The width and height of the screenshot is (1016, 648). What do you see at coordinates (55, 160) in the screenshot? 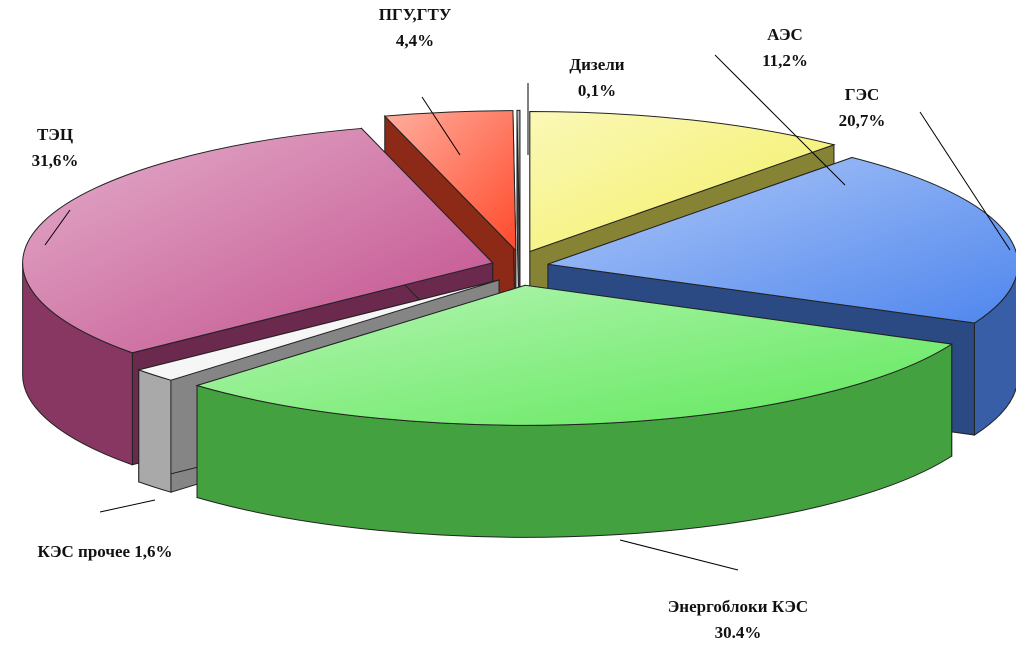
I see `value-label: 31,6%` at bounding box center [55, 160].